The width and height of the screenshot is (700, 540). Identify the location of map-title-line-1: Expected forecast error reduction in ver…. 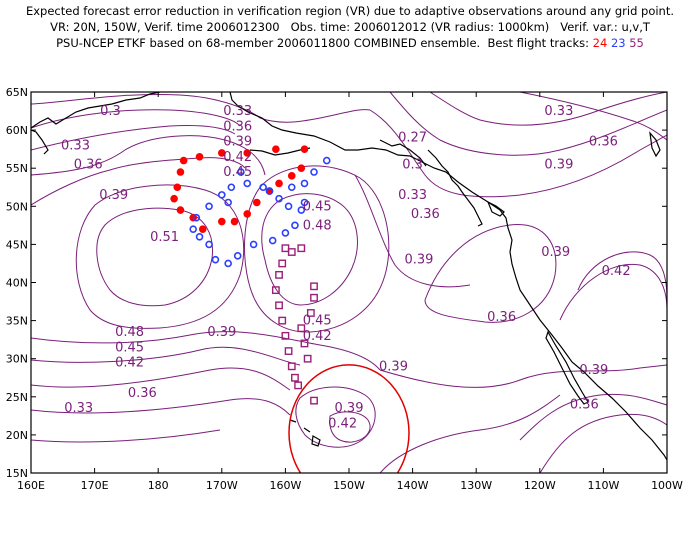
(350, 11).